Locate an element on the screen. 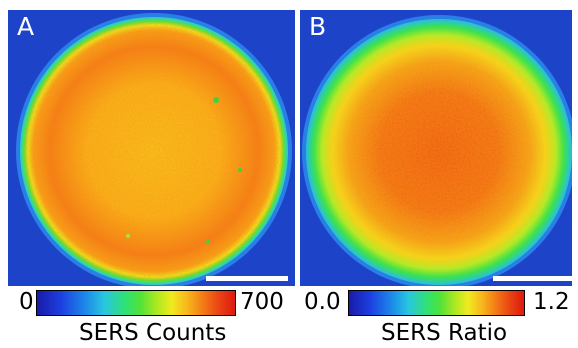 The image size is (578, 348). colorbar-title: SERS Ratio is located at coordinates (444, 333).